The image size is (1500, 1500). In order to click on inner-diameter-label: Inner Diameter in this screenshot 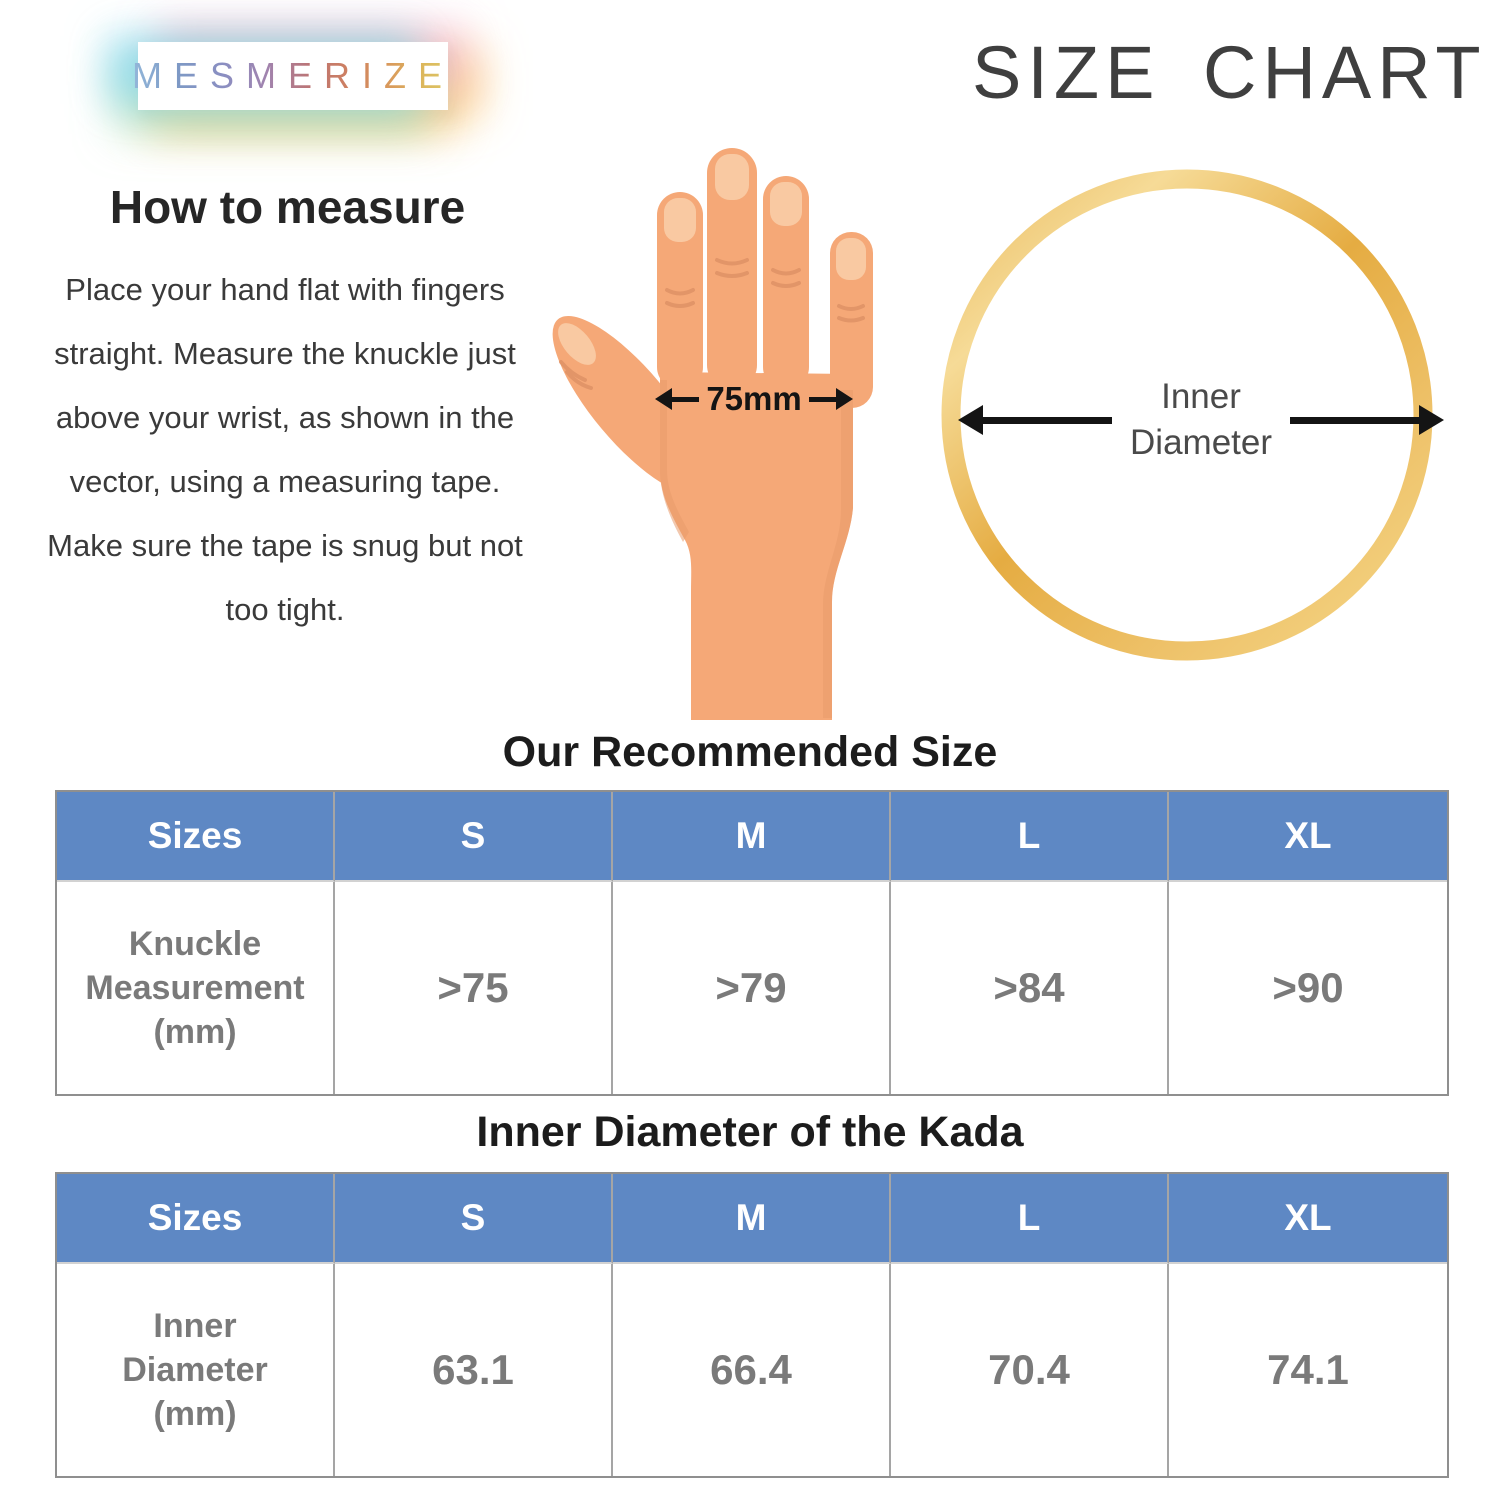, I will do `click(1201, 419)`.